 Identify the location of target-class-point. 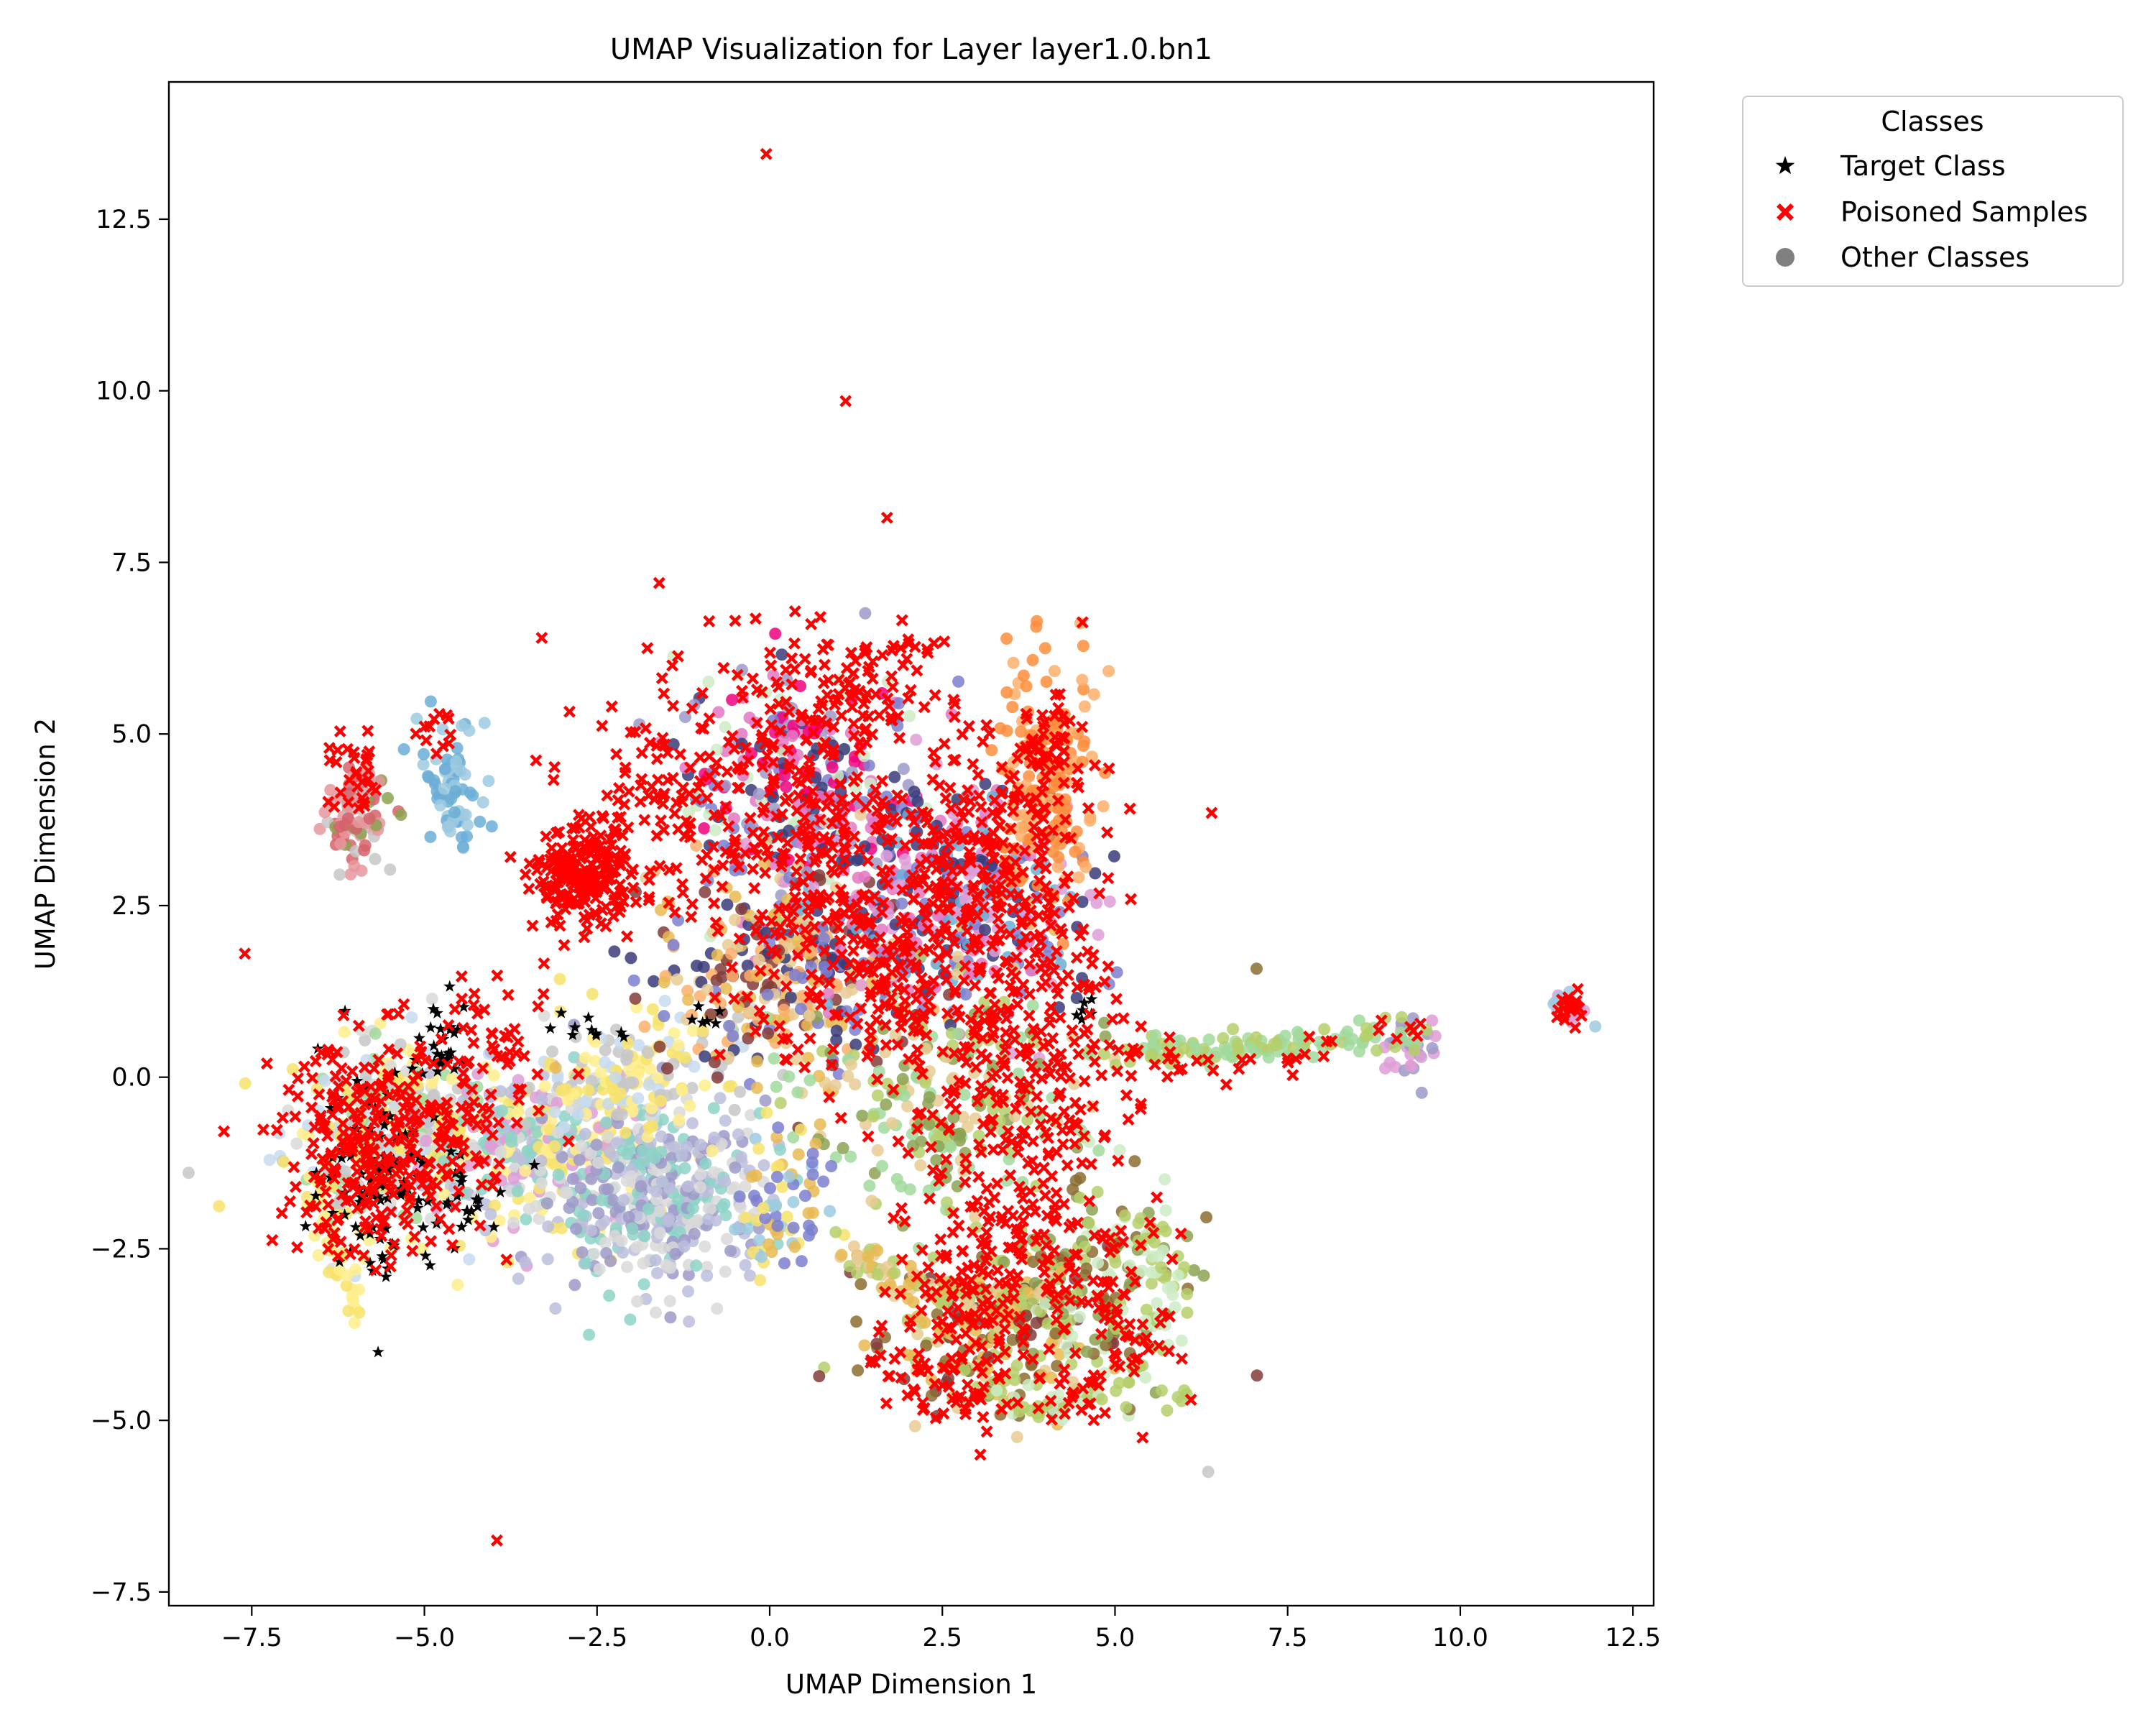
(378, 1352).